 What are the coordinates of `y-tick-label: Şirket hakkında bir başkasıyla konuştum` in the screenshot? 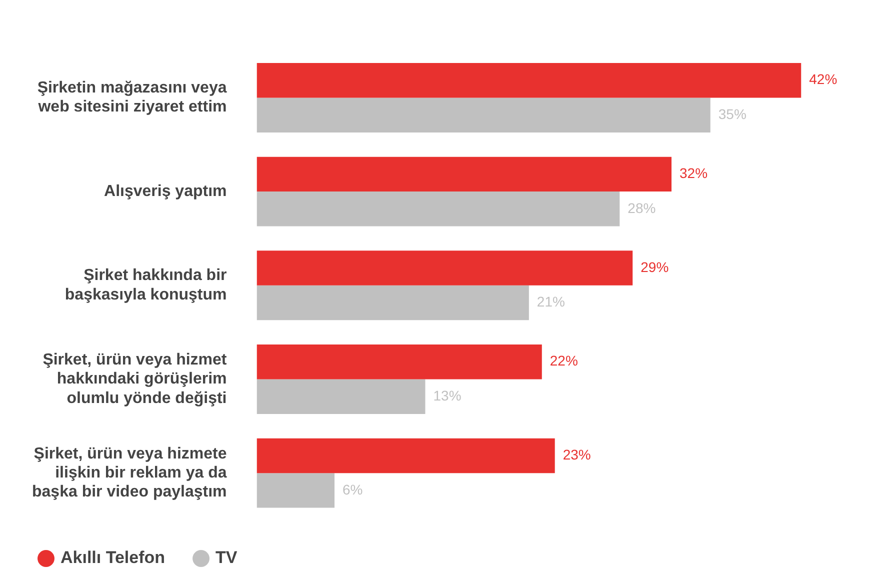 It's located at (145, 285).